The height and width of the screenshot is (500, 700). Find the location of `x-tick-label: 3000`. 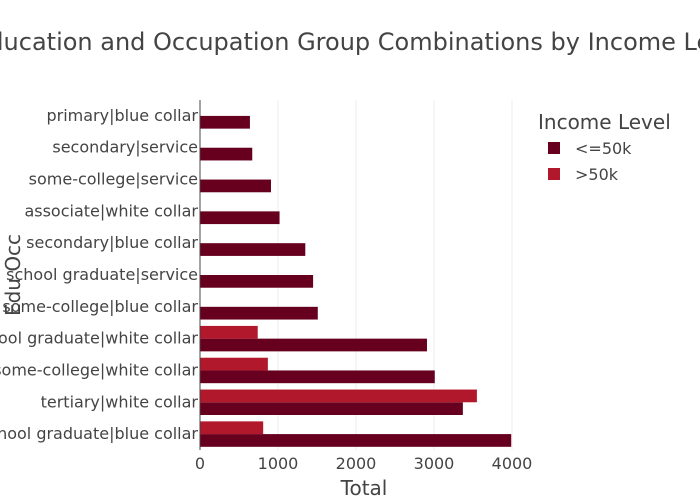

x-tick-label: 3000 is located at coordinates (434, 463).